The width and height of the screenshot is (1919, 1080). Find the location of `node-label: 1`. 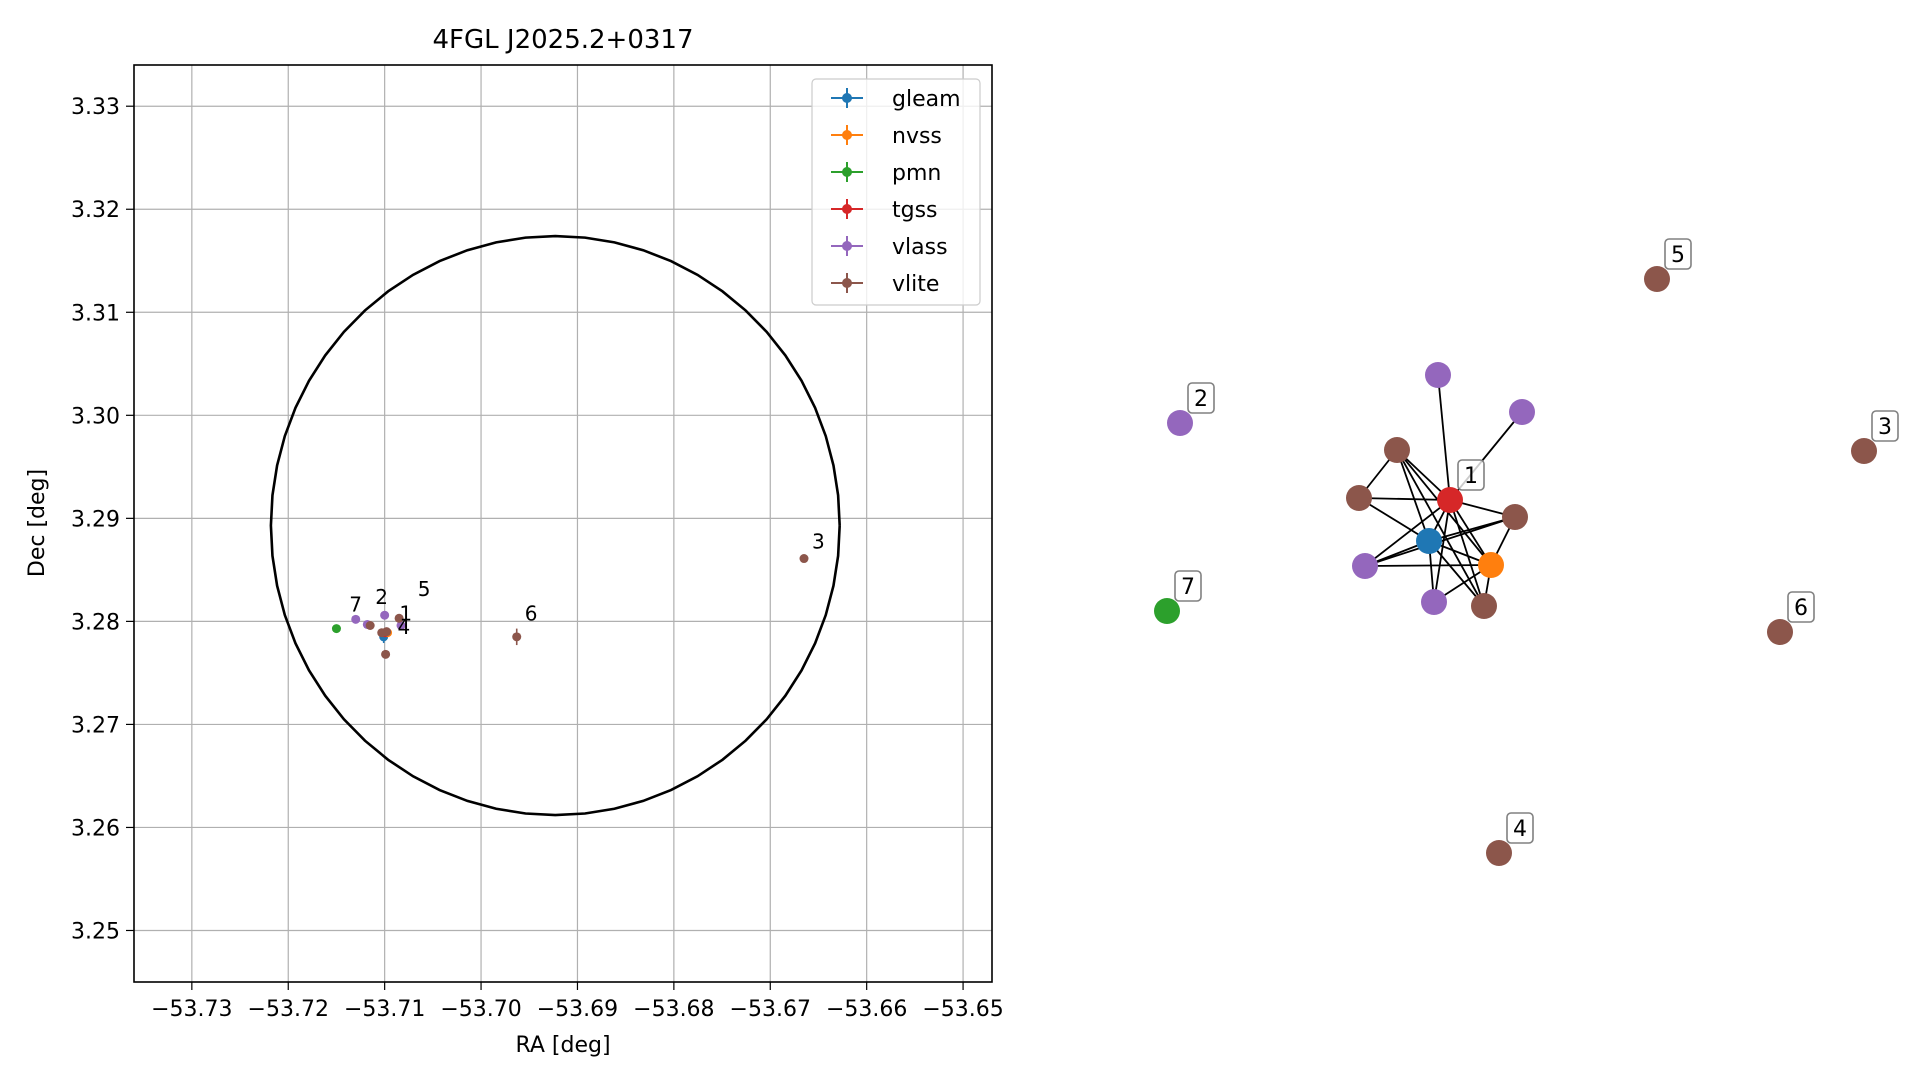

node-label: 1 is located at coordinates (1471, 475).